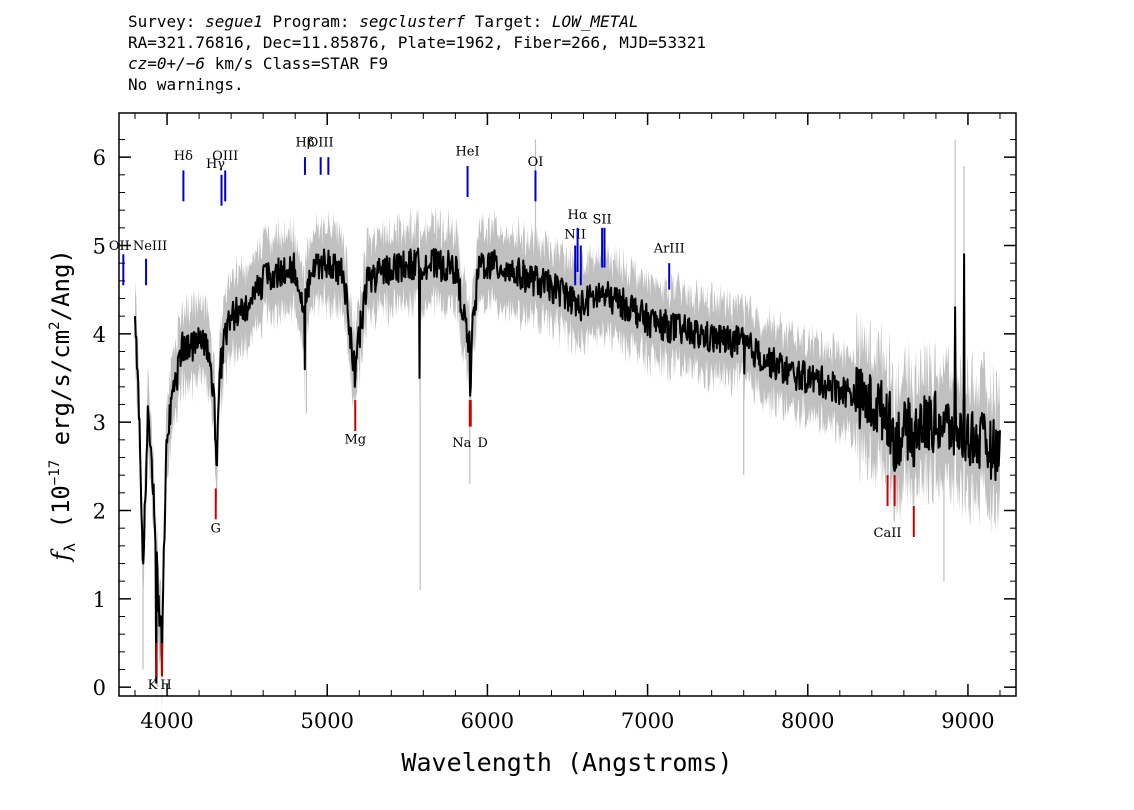 This screenshot has height=810, width=1134. What do you see at coordinates (595, 21) in the screenshot?
I see `header-line1-segment: LOW_METAL` at bounding box center [595, 21].